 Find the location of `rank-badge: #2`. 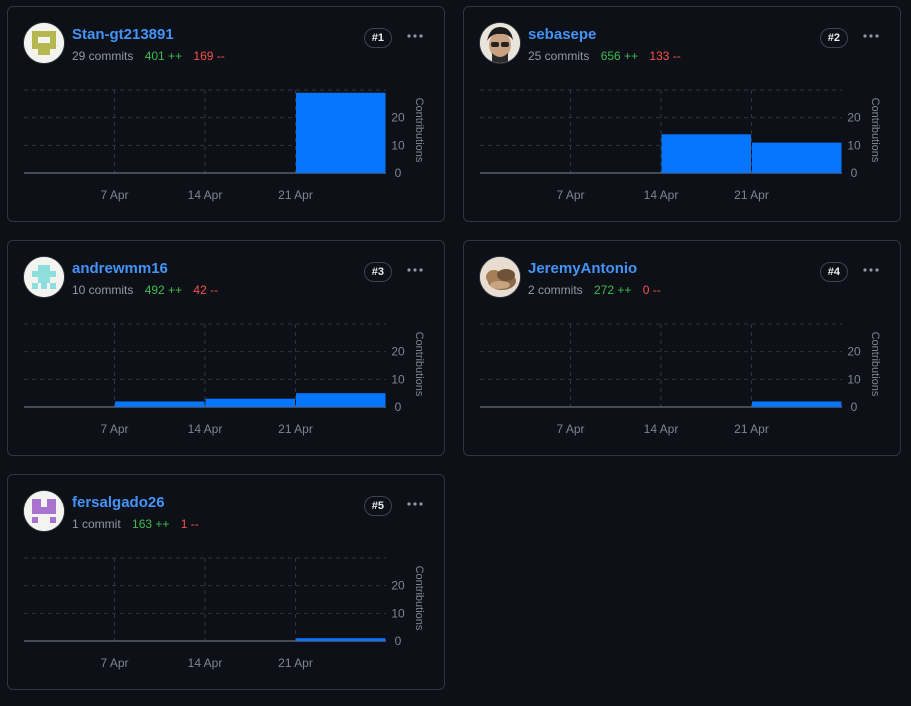

rank-badge: #2 is located at coordinates (833, 38).